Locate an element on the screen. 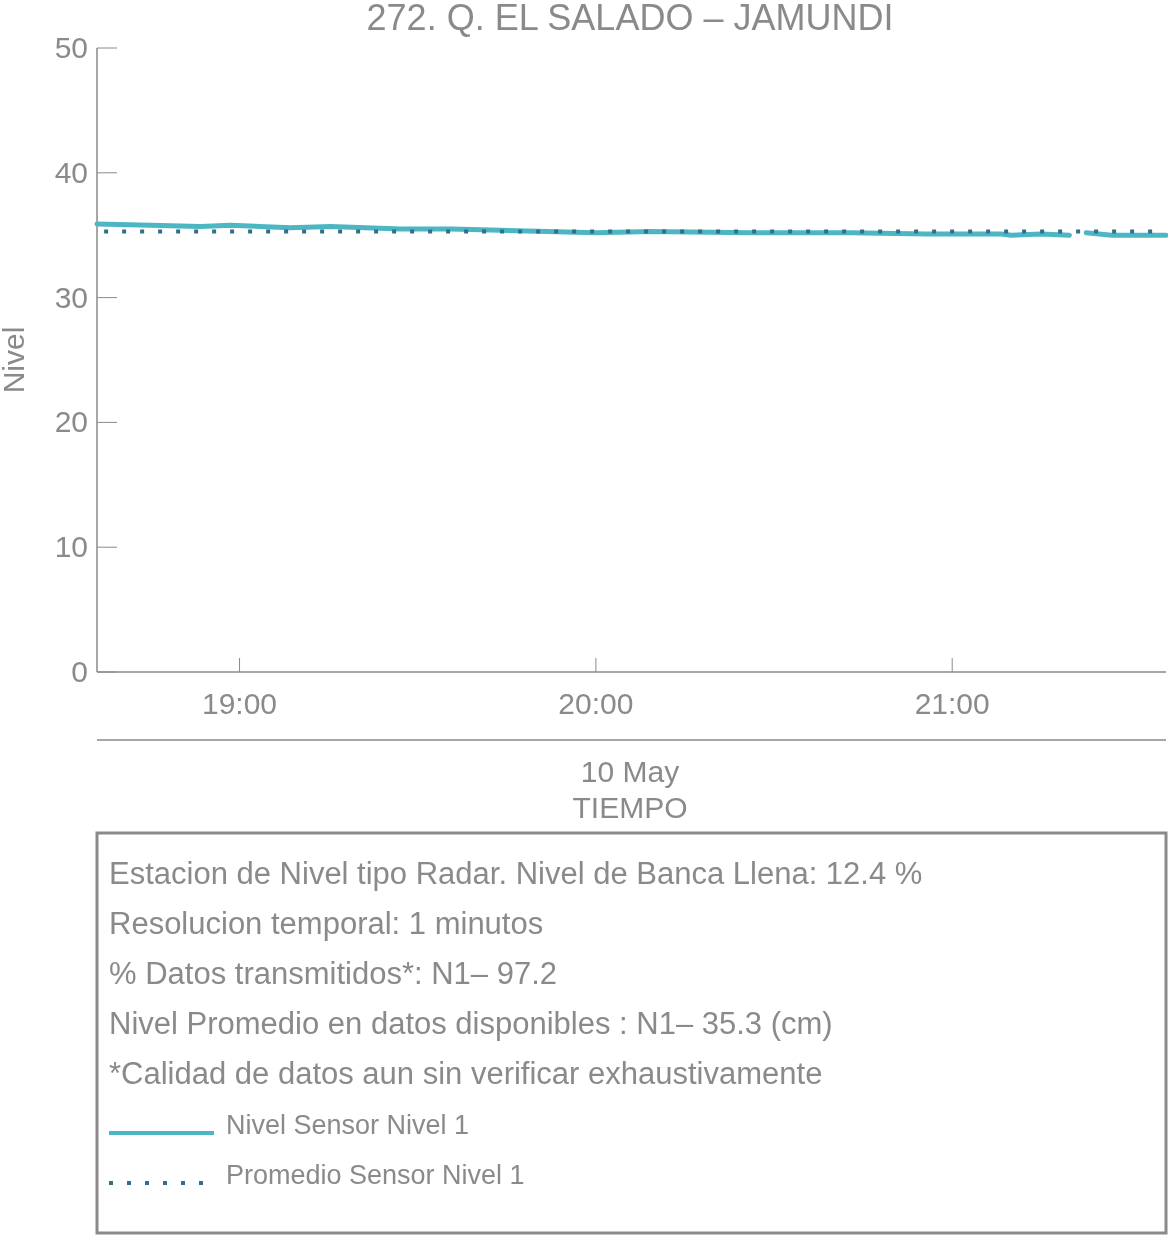 The image size is (1168, 1236). text: *Calidad de datos aun sin verificar exhaustivamente is located at coordinates (466, 1073).